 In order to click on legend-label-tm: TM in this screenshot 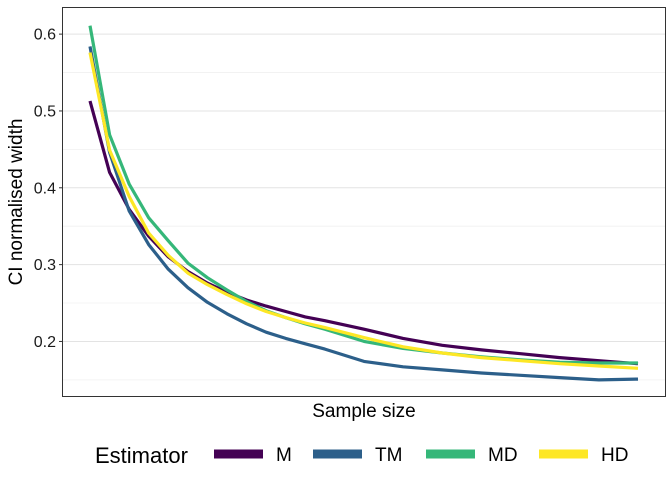, I will do `click(388, 455)`.